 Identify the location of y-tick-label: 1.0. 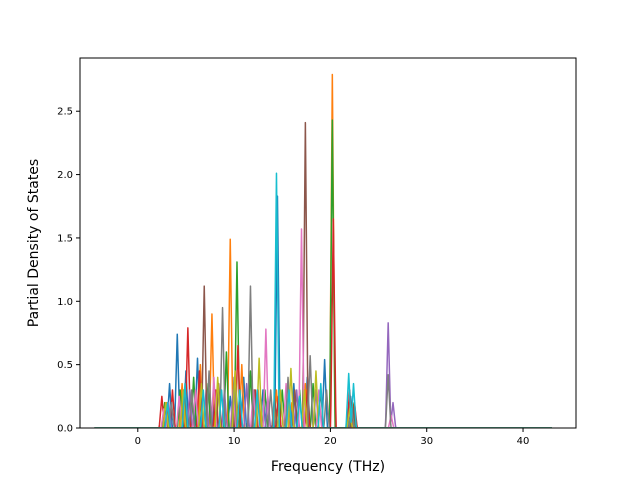
(65, 302).